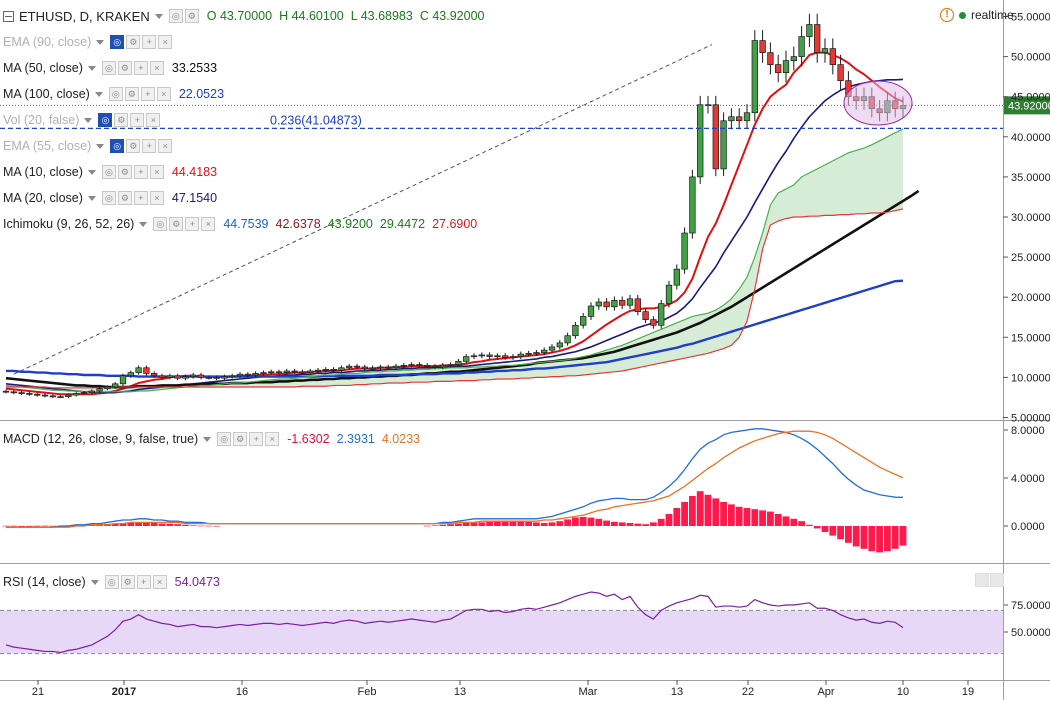 The image size is (1050, 703). I want to click on collapse-icon, so click(8, 16).